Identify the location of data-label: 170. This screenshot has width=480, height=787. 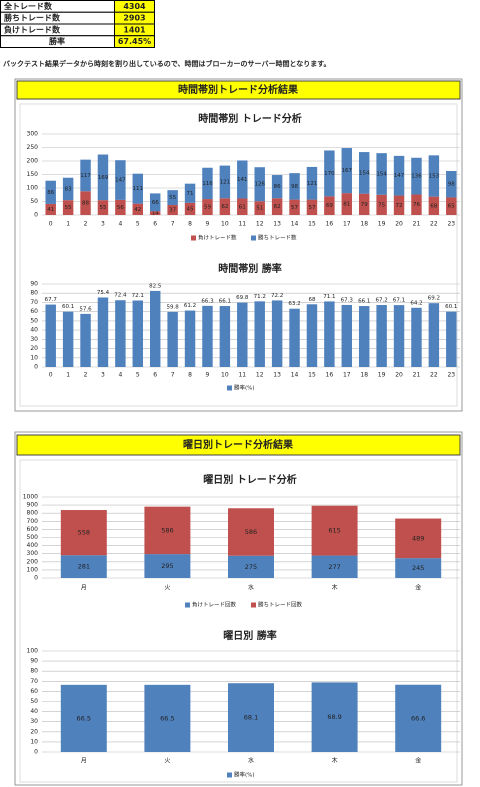
(329, 174).